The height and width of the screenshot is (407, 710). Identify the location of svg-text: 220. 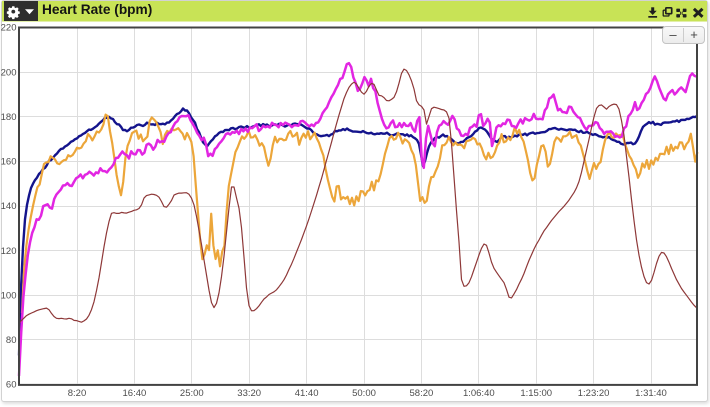
(9, 28).